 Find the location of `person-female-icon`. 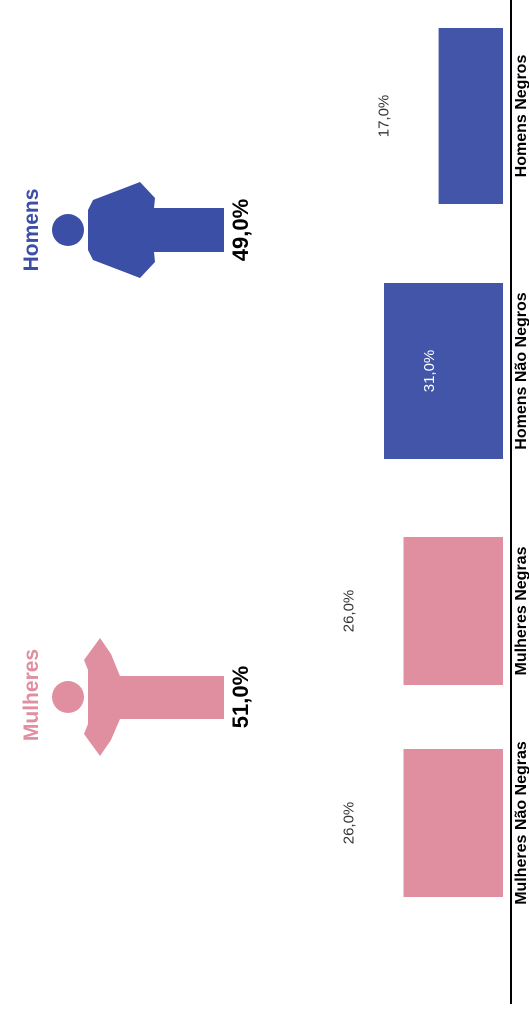

person-female-icon is located at coordinates (138, 697).